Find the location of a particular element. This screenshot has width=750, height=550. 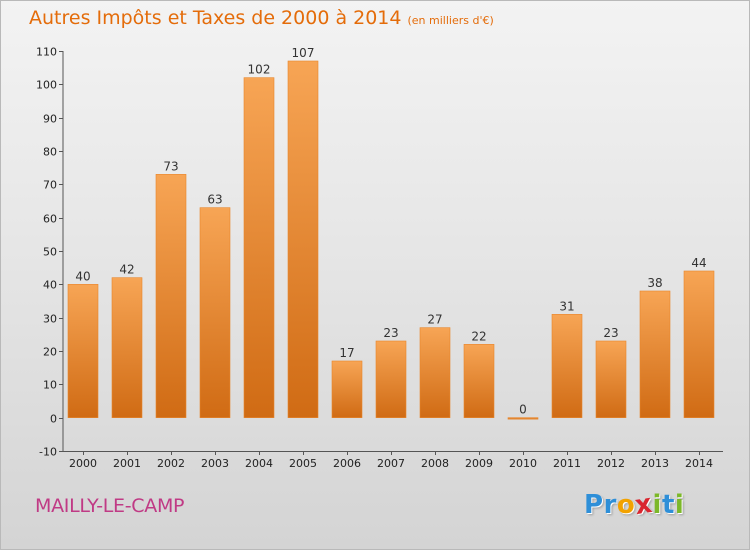

logo-letter: x is located at coordinates (644, 505).